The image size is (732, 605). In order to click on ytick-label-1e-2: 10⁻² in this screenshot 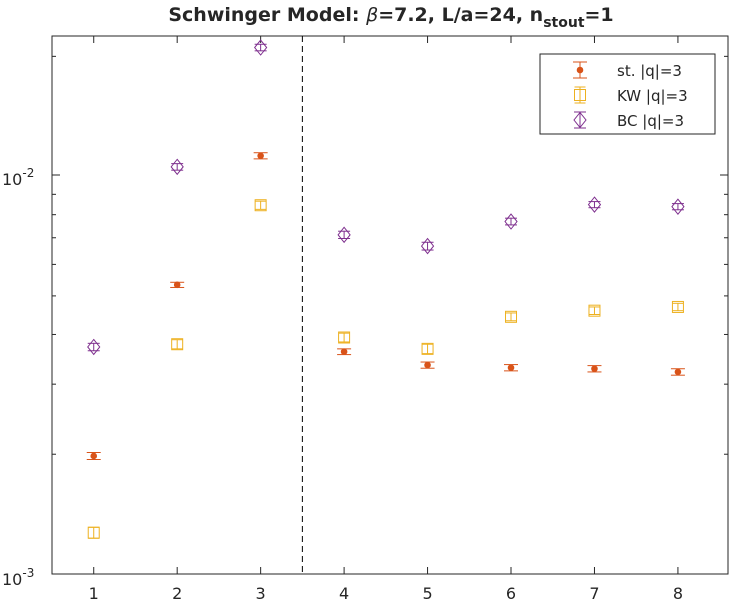, I will do `click(18, 177)`.